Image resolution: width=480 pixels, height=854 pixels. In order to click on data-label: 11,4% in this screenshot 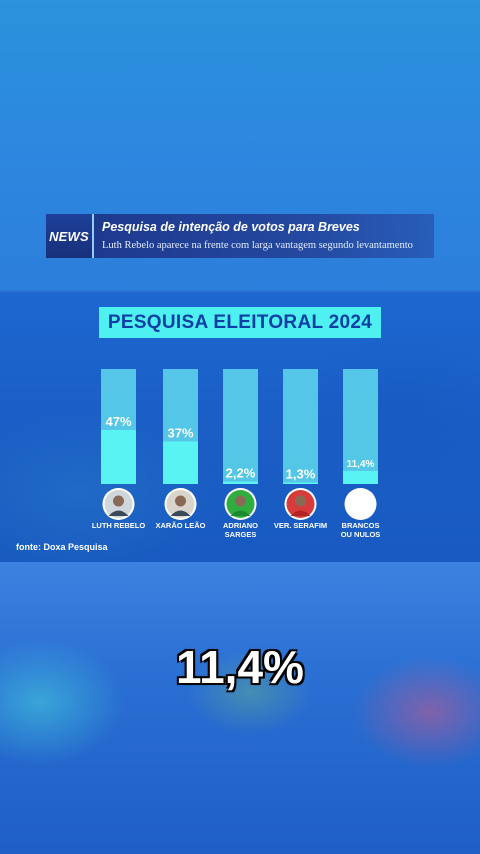, I will do `click(361, 464)`.